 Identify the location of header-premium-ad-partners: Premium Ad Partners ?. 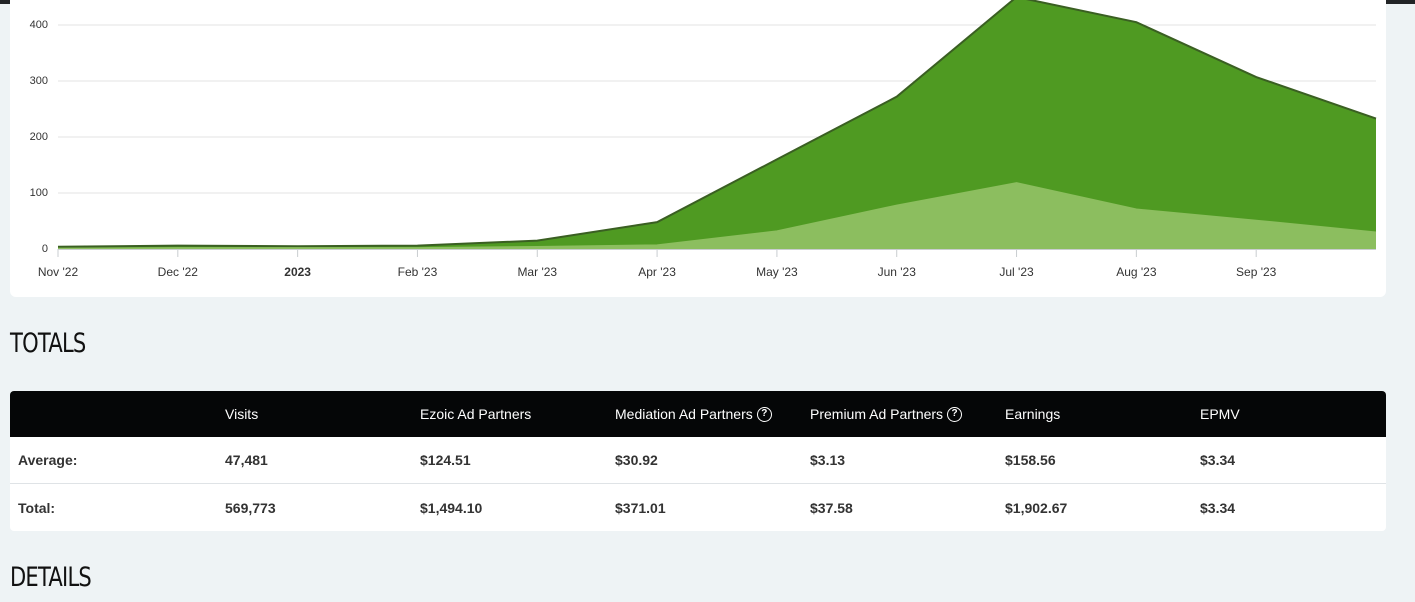
(886, 414).